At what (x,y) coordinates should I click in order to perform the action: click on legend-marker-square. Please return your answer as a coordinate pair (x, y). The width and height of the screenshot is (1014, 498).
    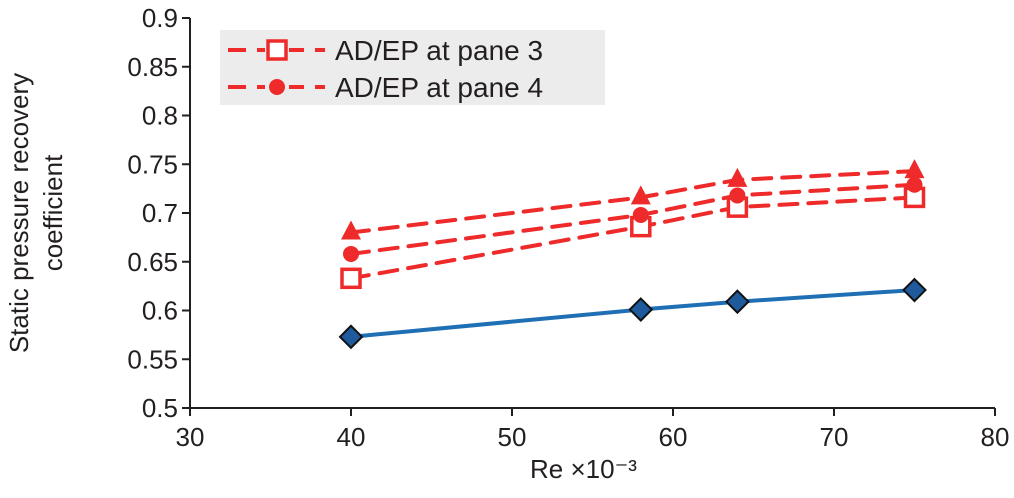
    Looking at the image, I should click on (277, 50).